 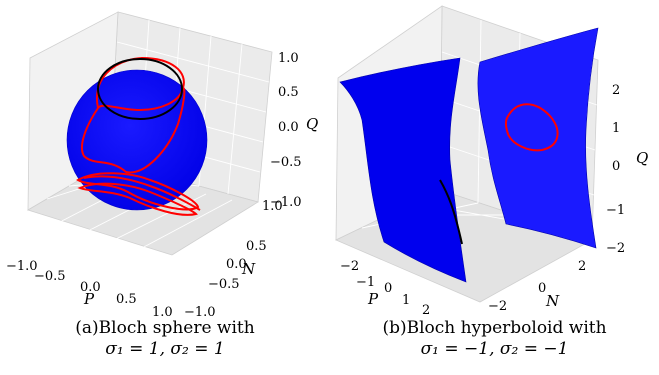 What do you see at coordinates (126, 299) in the screenshot?
I see `x-tick-label: 0.5` at bounding box center [126, 299].